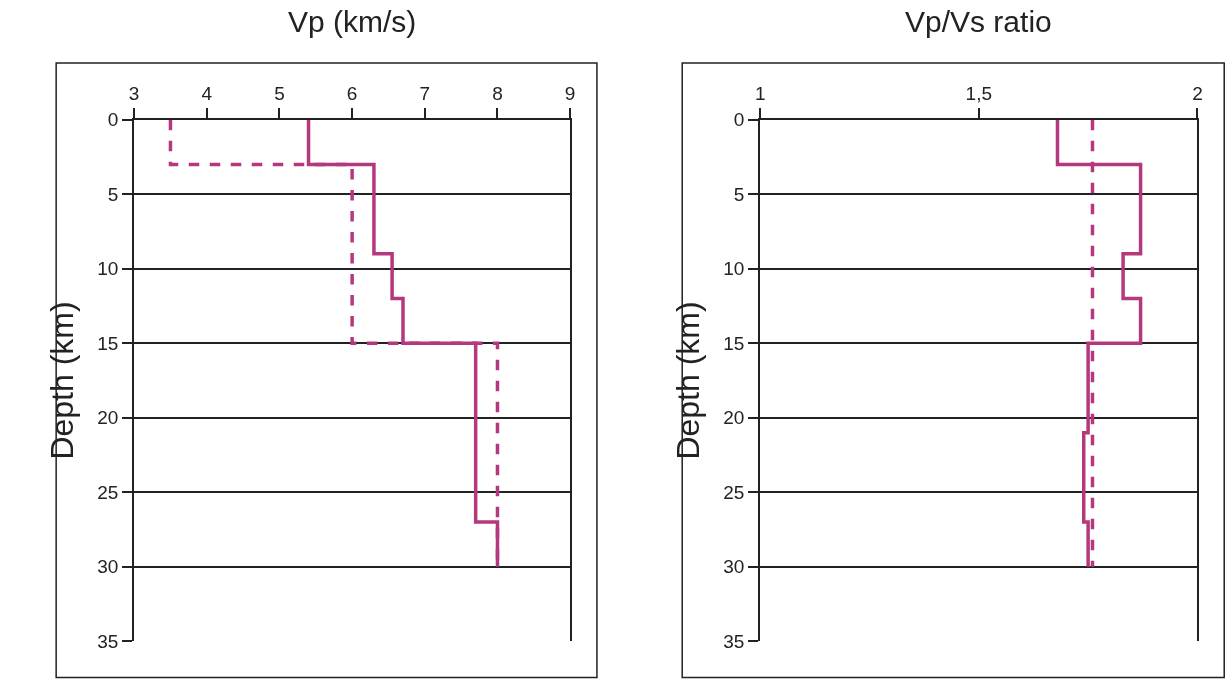  Describe the element at coordinates (497, 94) in the screenshot. I see `x-tick-label: 8` at that location.